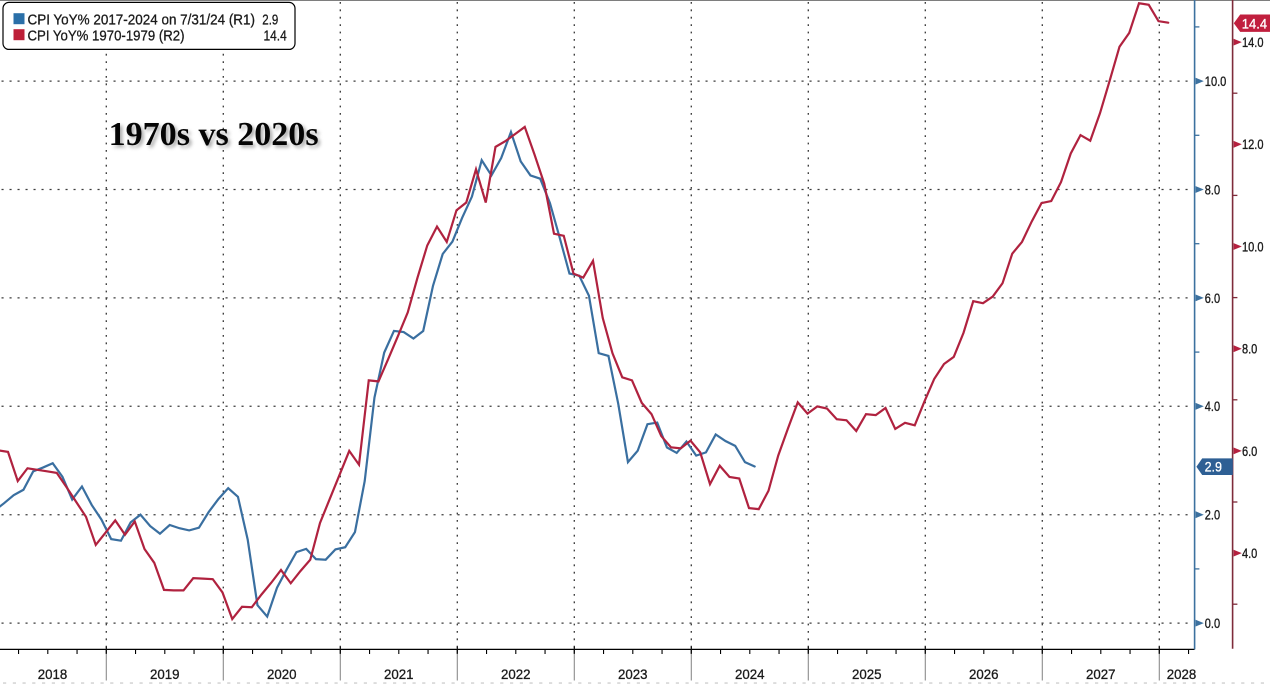 The height and width of the screenshot is (684, 1270). I want to click on svg-text: 0.0, so click(1213, 623).